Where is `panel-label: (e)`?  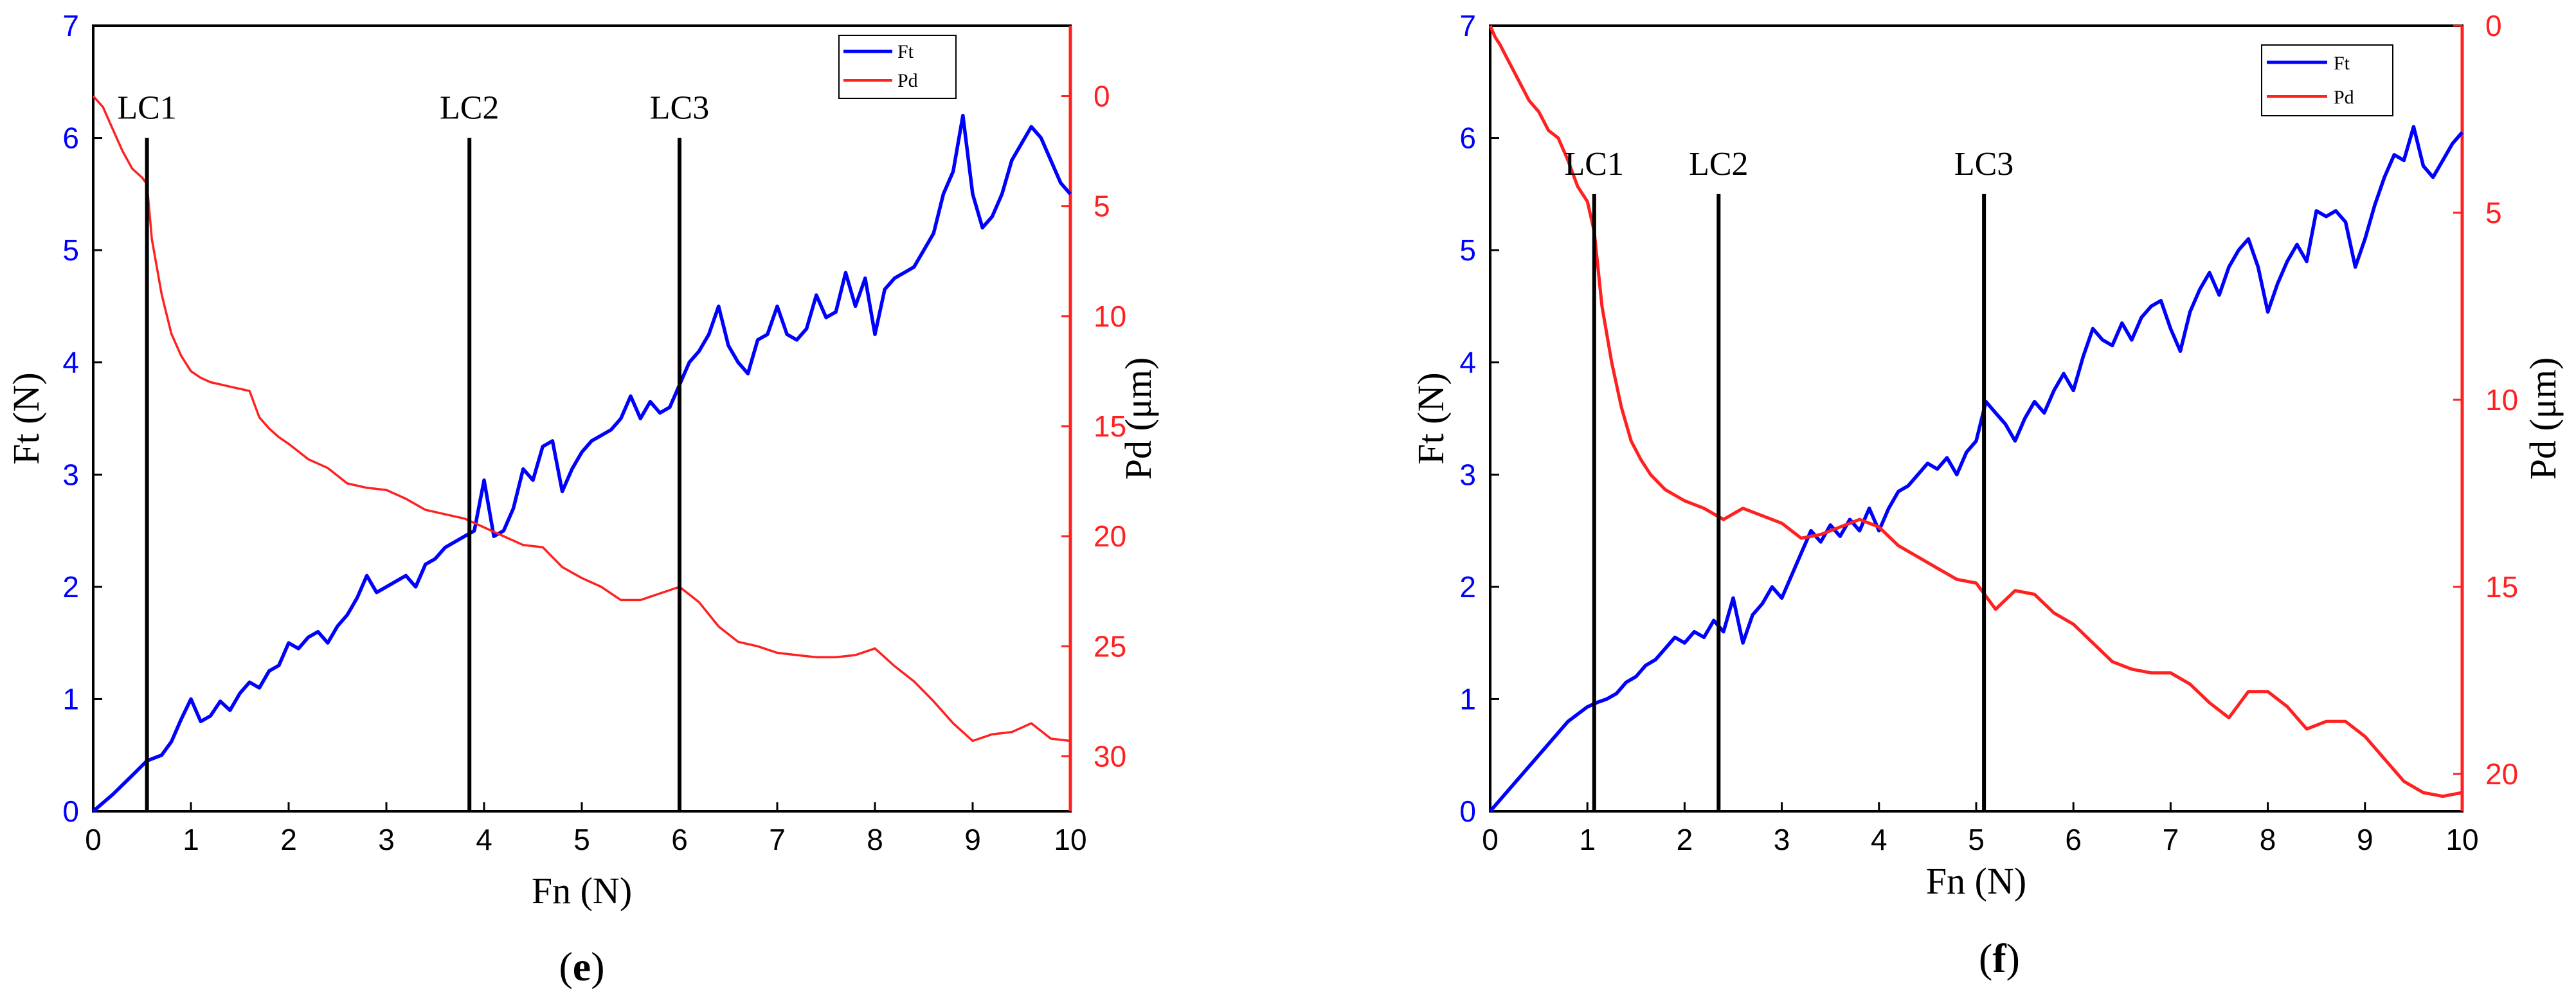
panel-label: (e) is located at coordinates (581, 967).